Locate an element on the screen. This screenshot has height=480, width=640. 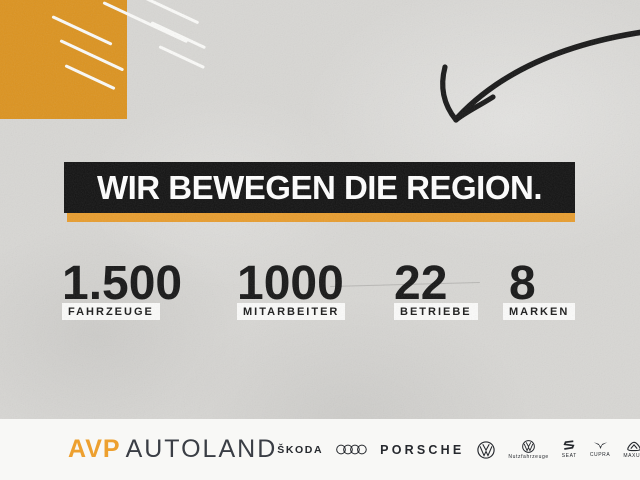
cupra-logo: CUPRA is located at coordinates (600, 449).